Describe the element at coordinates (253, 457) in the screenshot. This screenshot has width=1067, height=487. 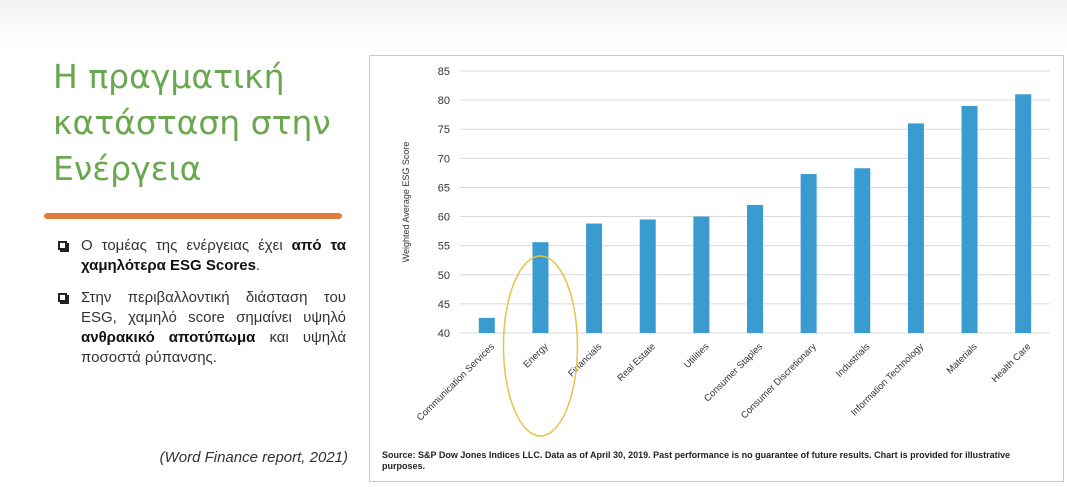
I see `citation: (Word Finance report, 2021)` at that location.